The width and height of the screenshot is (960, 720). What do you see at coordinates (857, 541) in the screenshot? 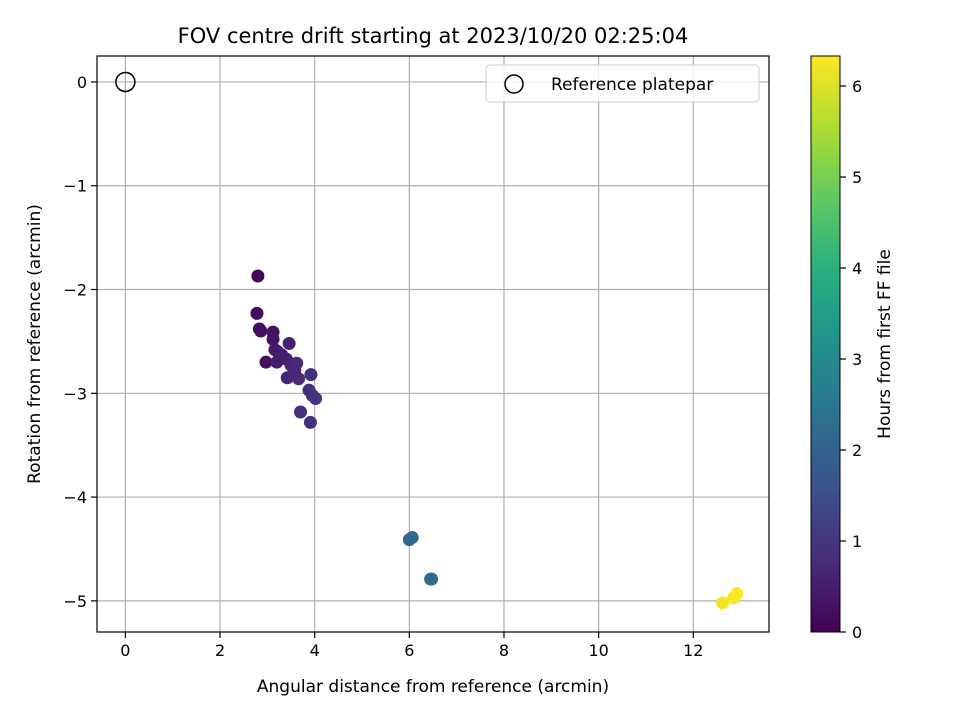
I see `colorbar-tick-label: 1` at bounding box center [857, 541].